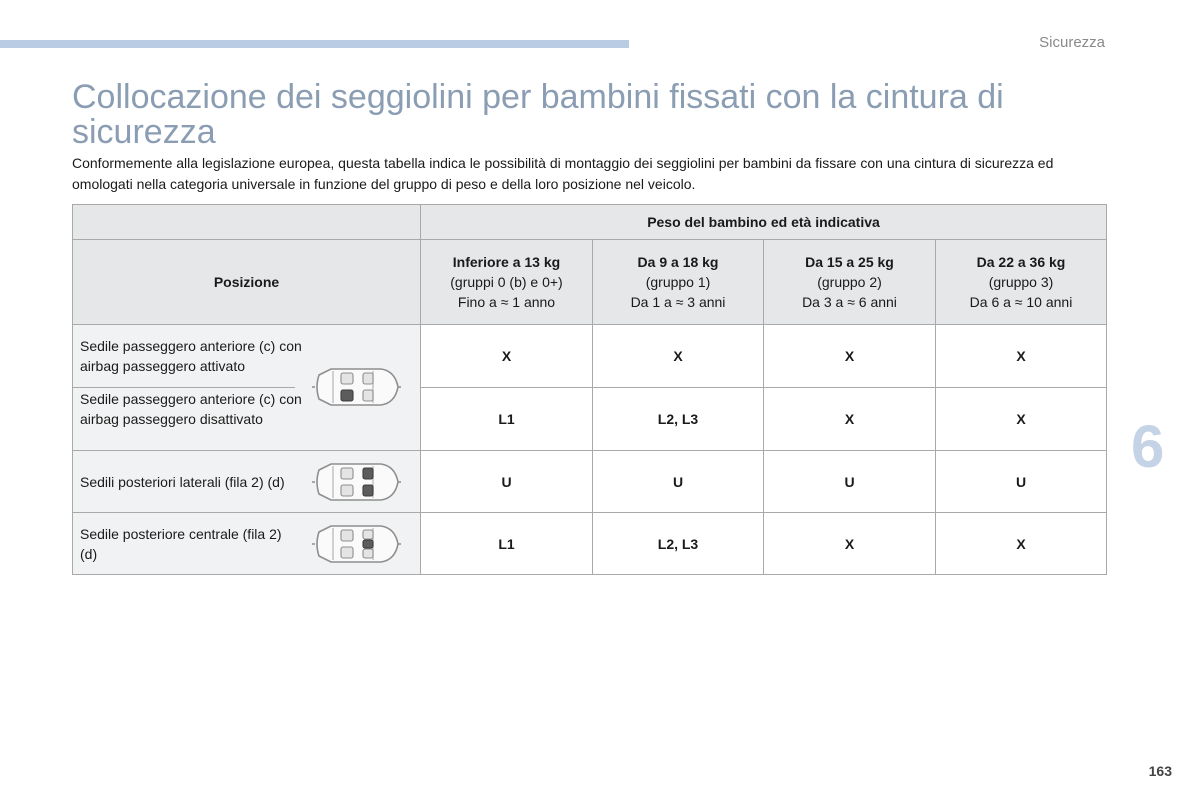  Describe the element at coordinates (506, 262) in the screenshot. I see `group-weight: Inferiore a 13 kg` at that location.